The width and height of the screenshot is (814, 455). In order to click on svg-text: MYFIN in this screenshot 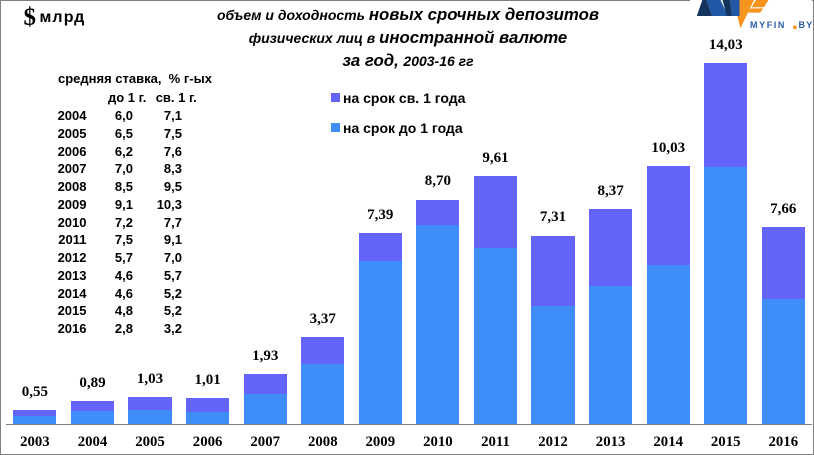, I will do `click(768, 25)`.